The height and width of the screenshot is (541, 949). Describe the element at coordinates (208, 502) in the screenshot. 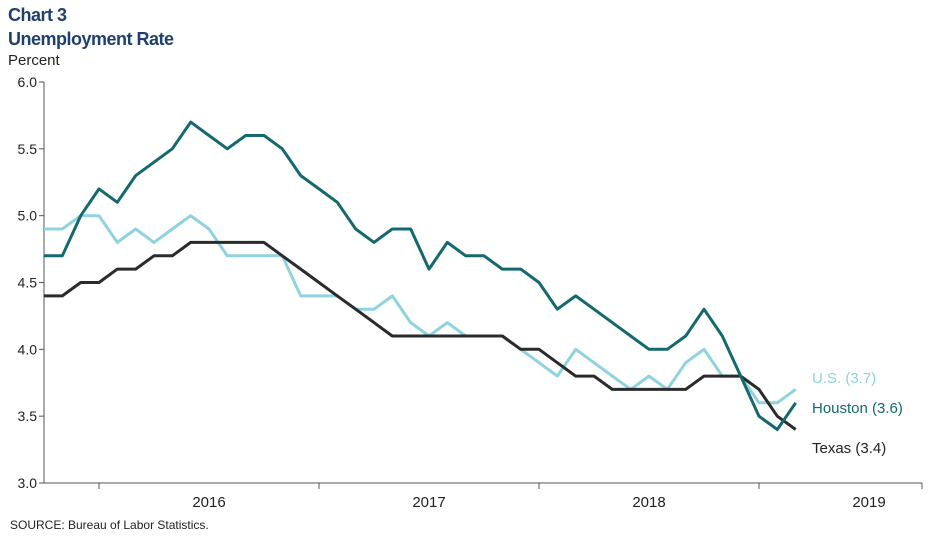

I see `x-tick-label: 2016` at that location.